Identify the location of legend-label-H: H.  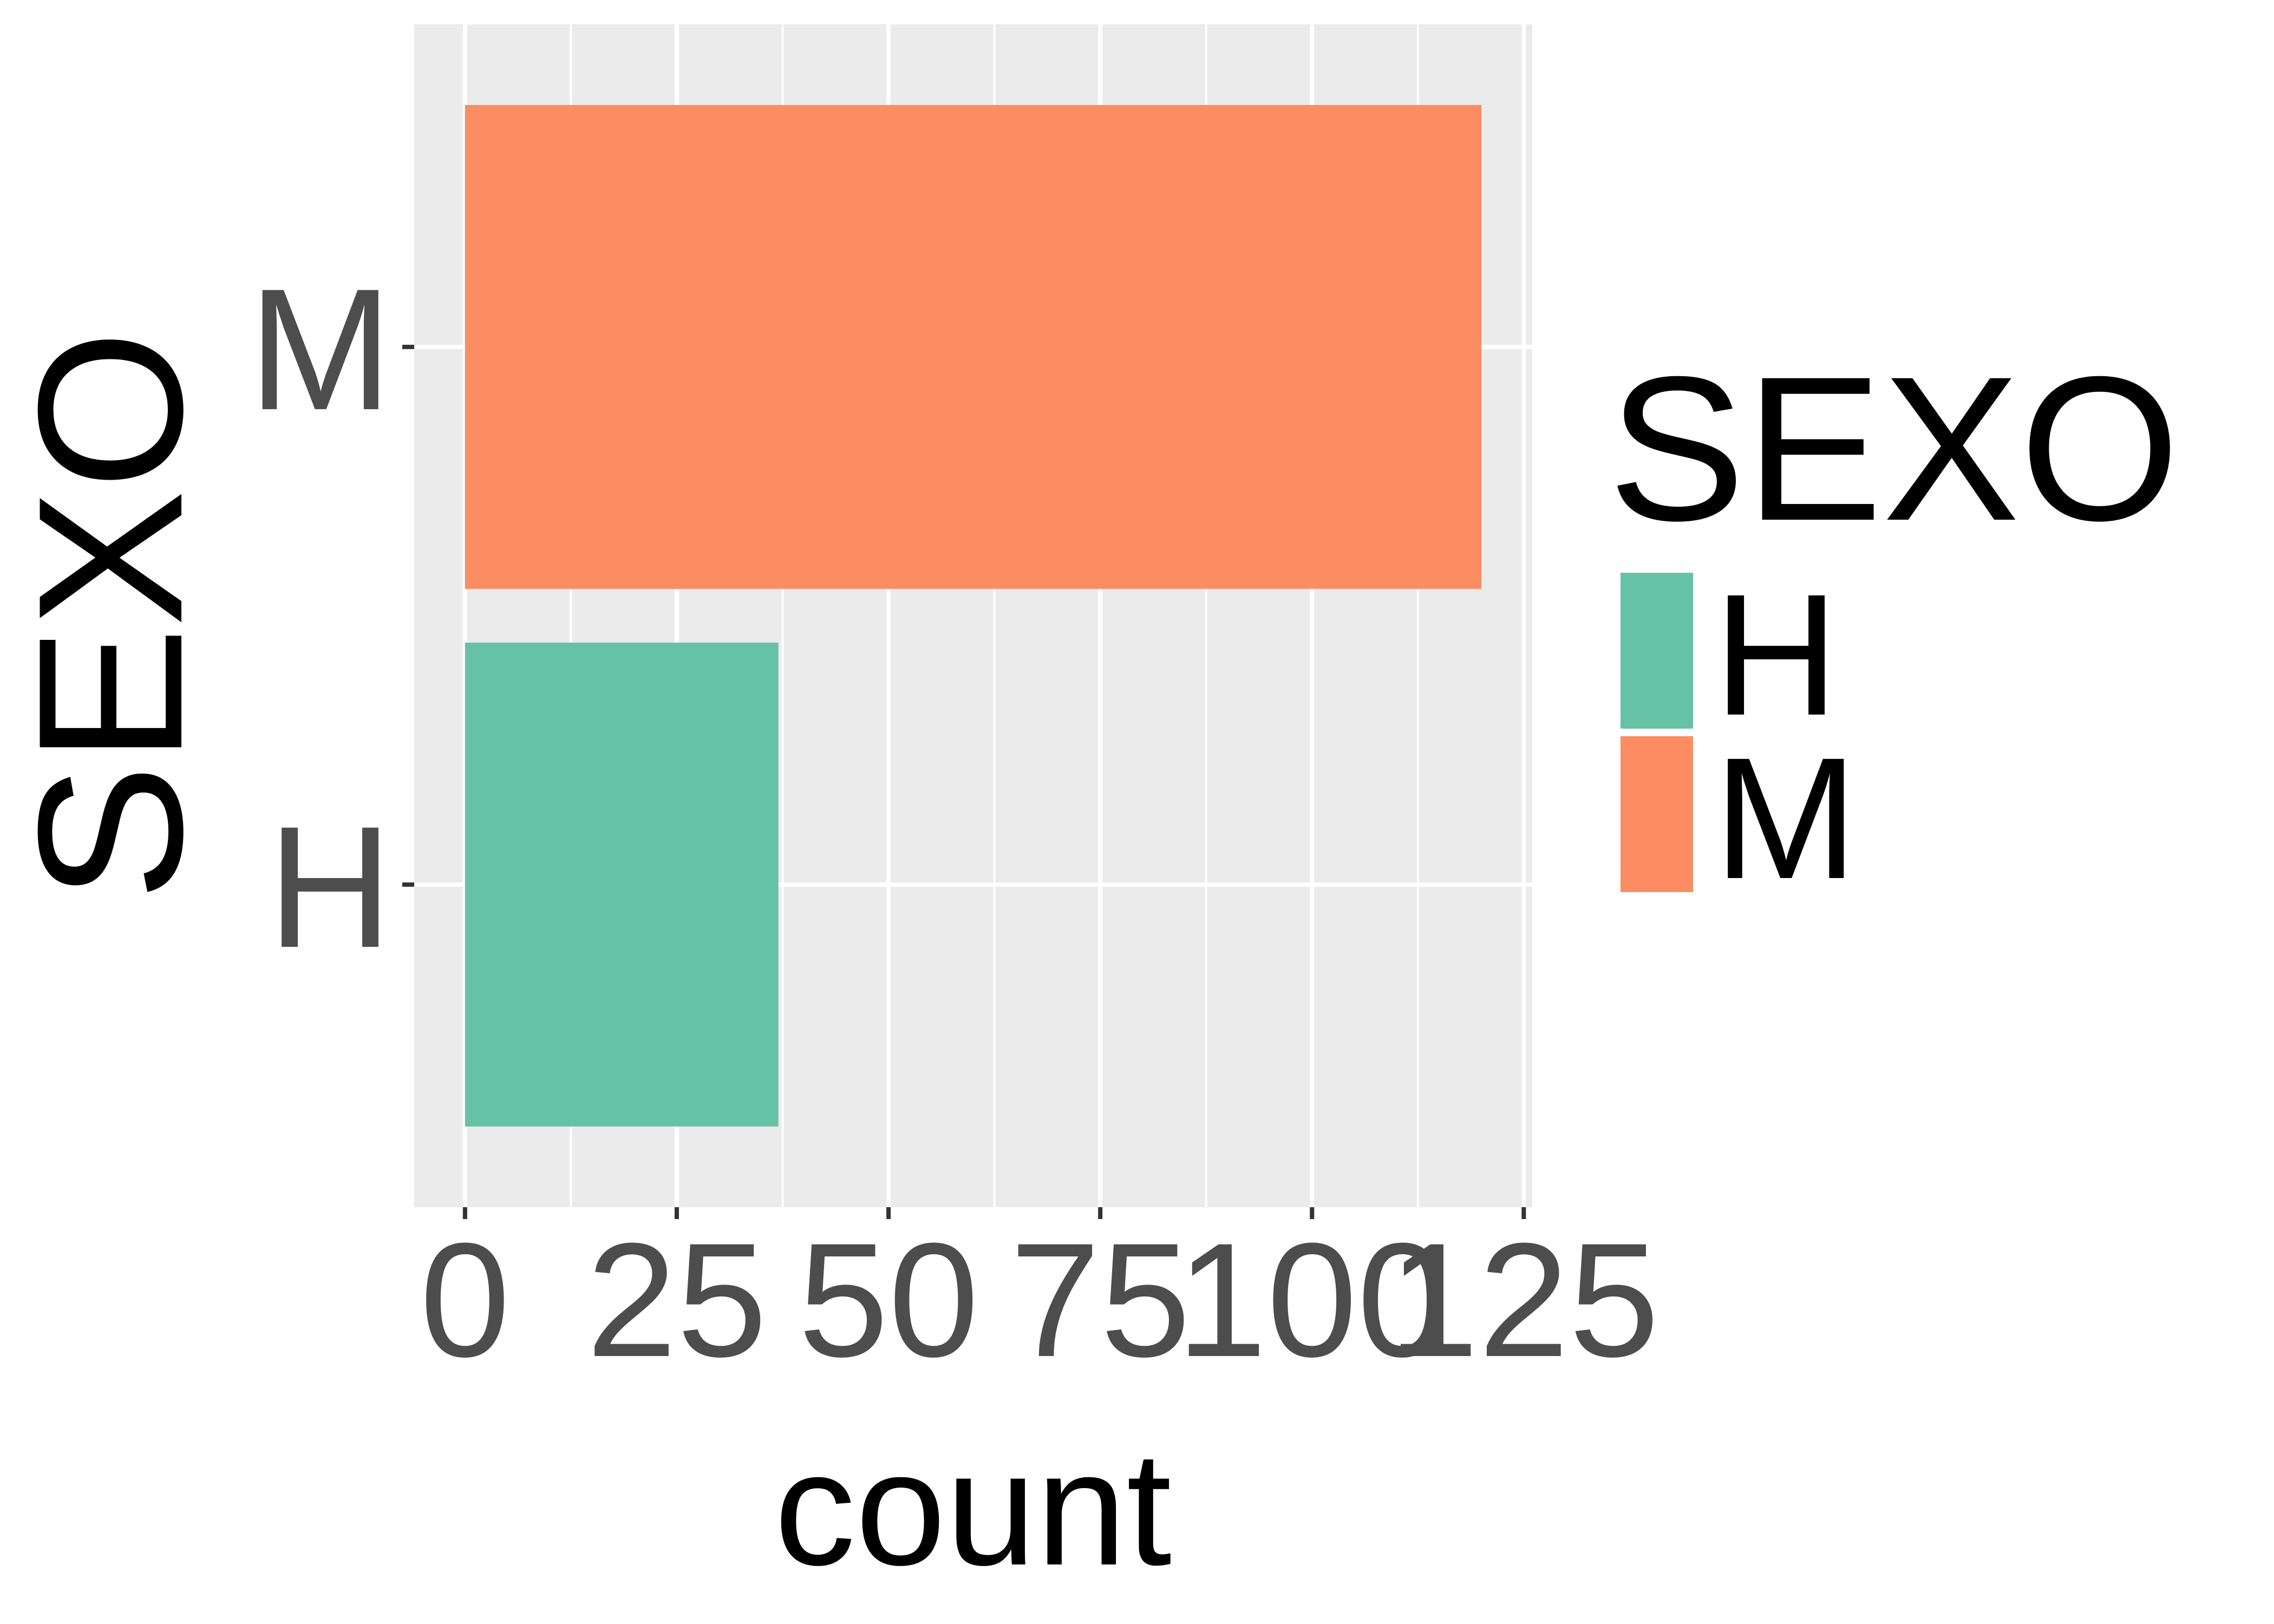
(1777, 655).